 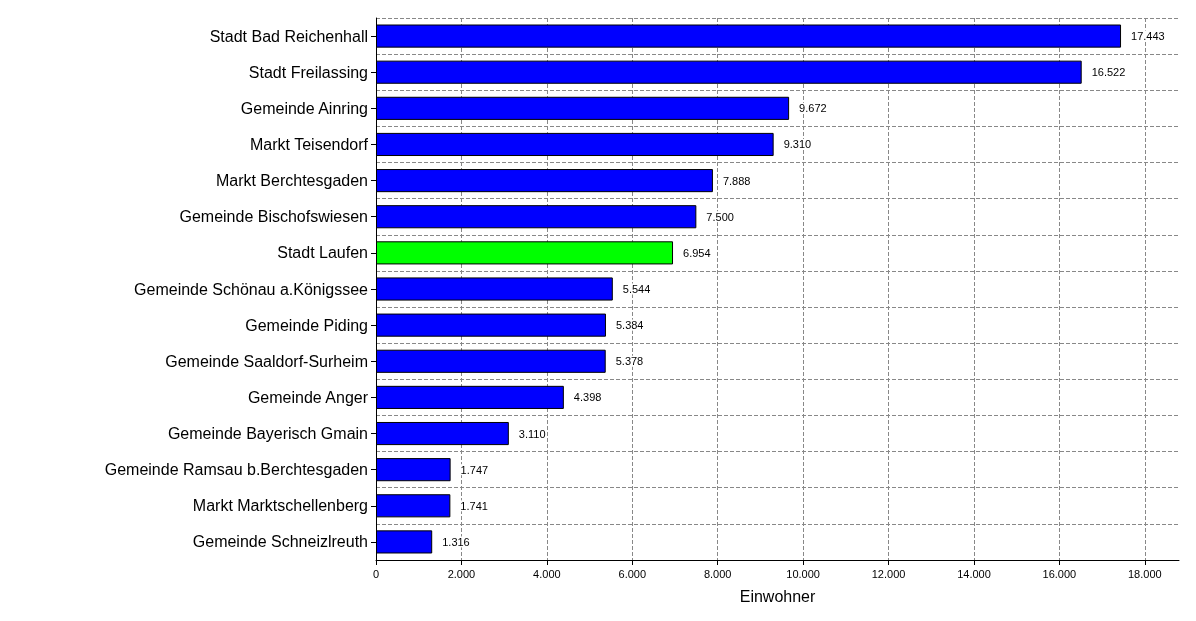 What do you see at coordinates (474, 505) in the screenshot?
I see `data-label: 1.741` at bounding box center [474, 505].